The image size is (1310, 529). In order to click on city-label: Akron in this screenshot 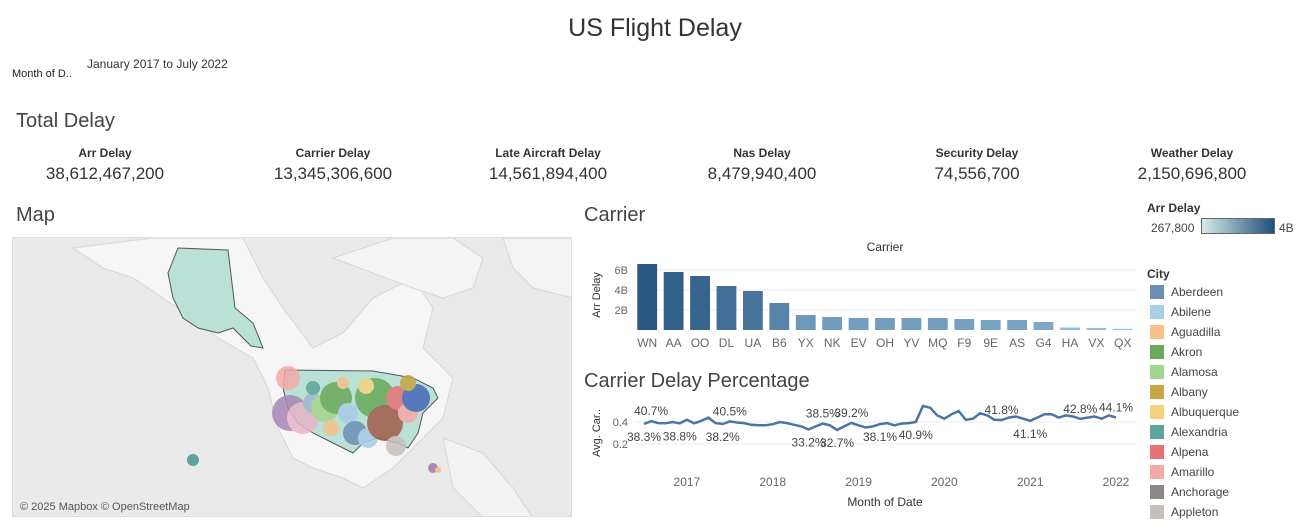, I will do `click(1187, 352)`.